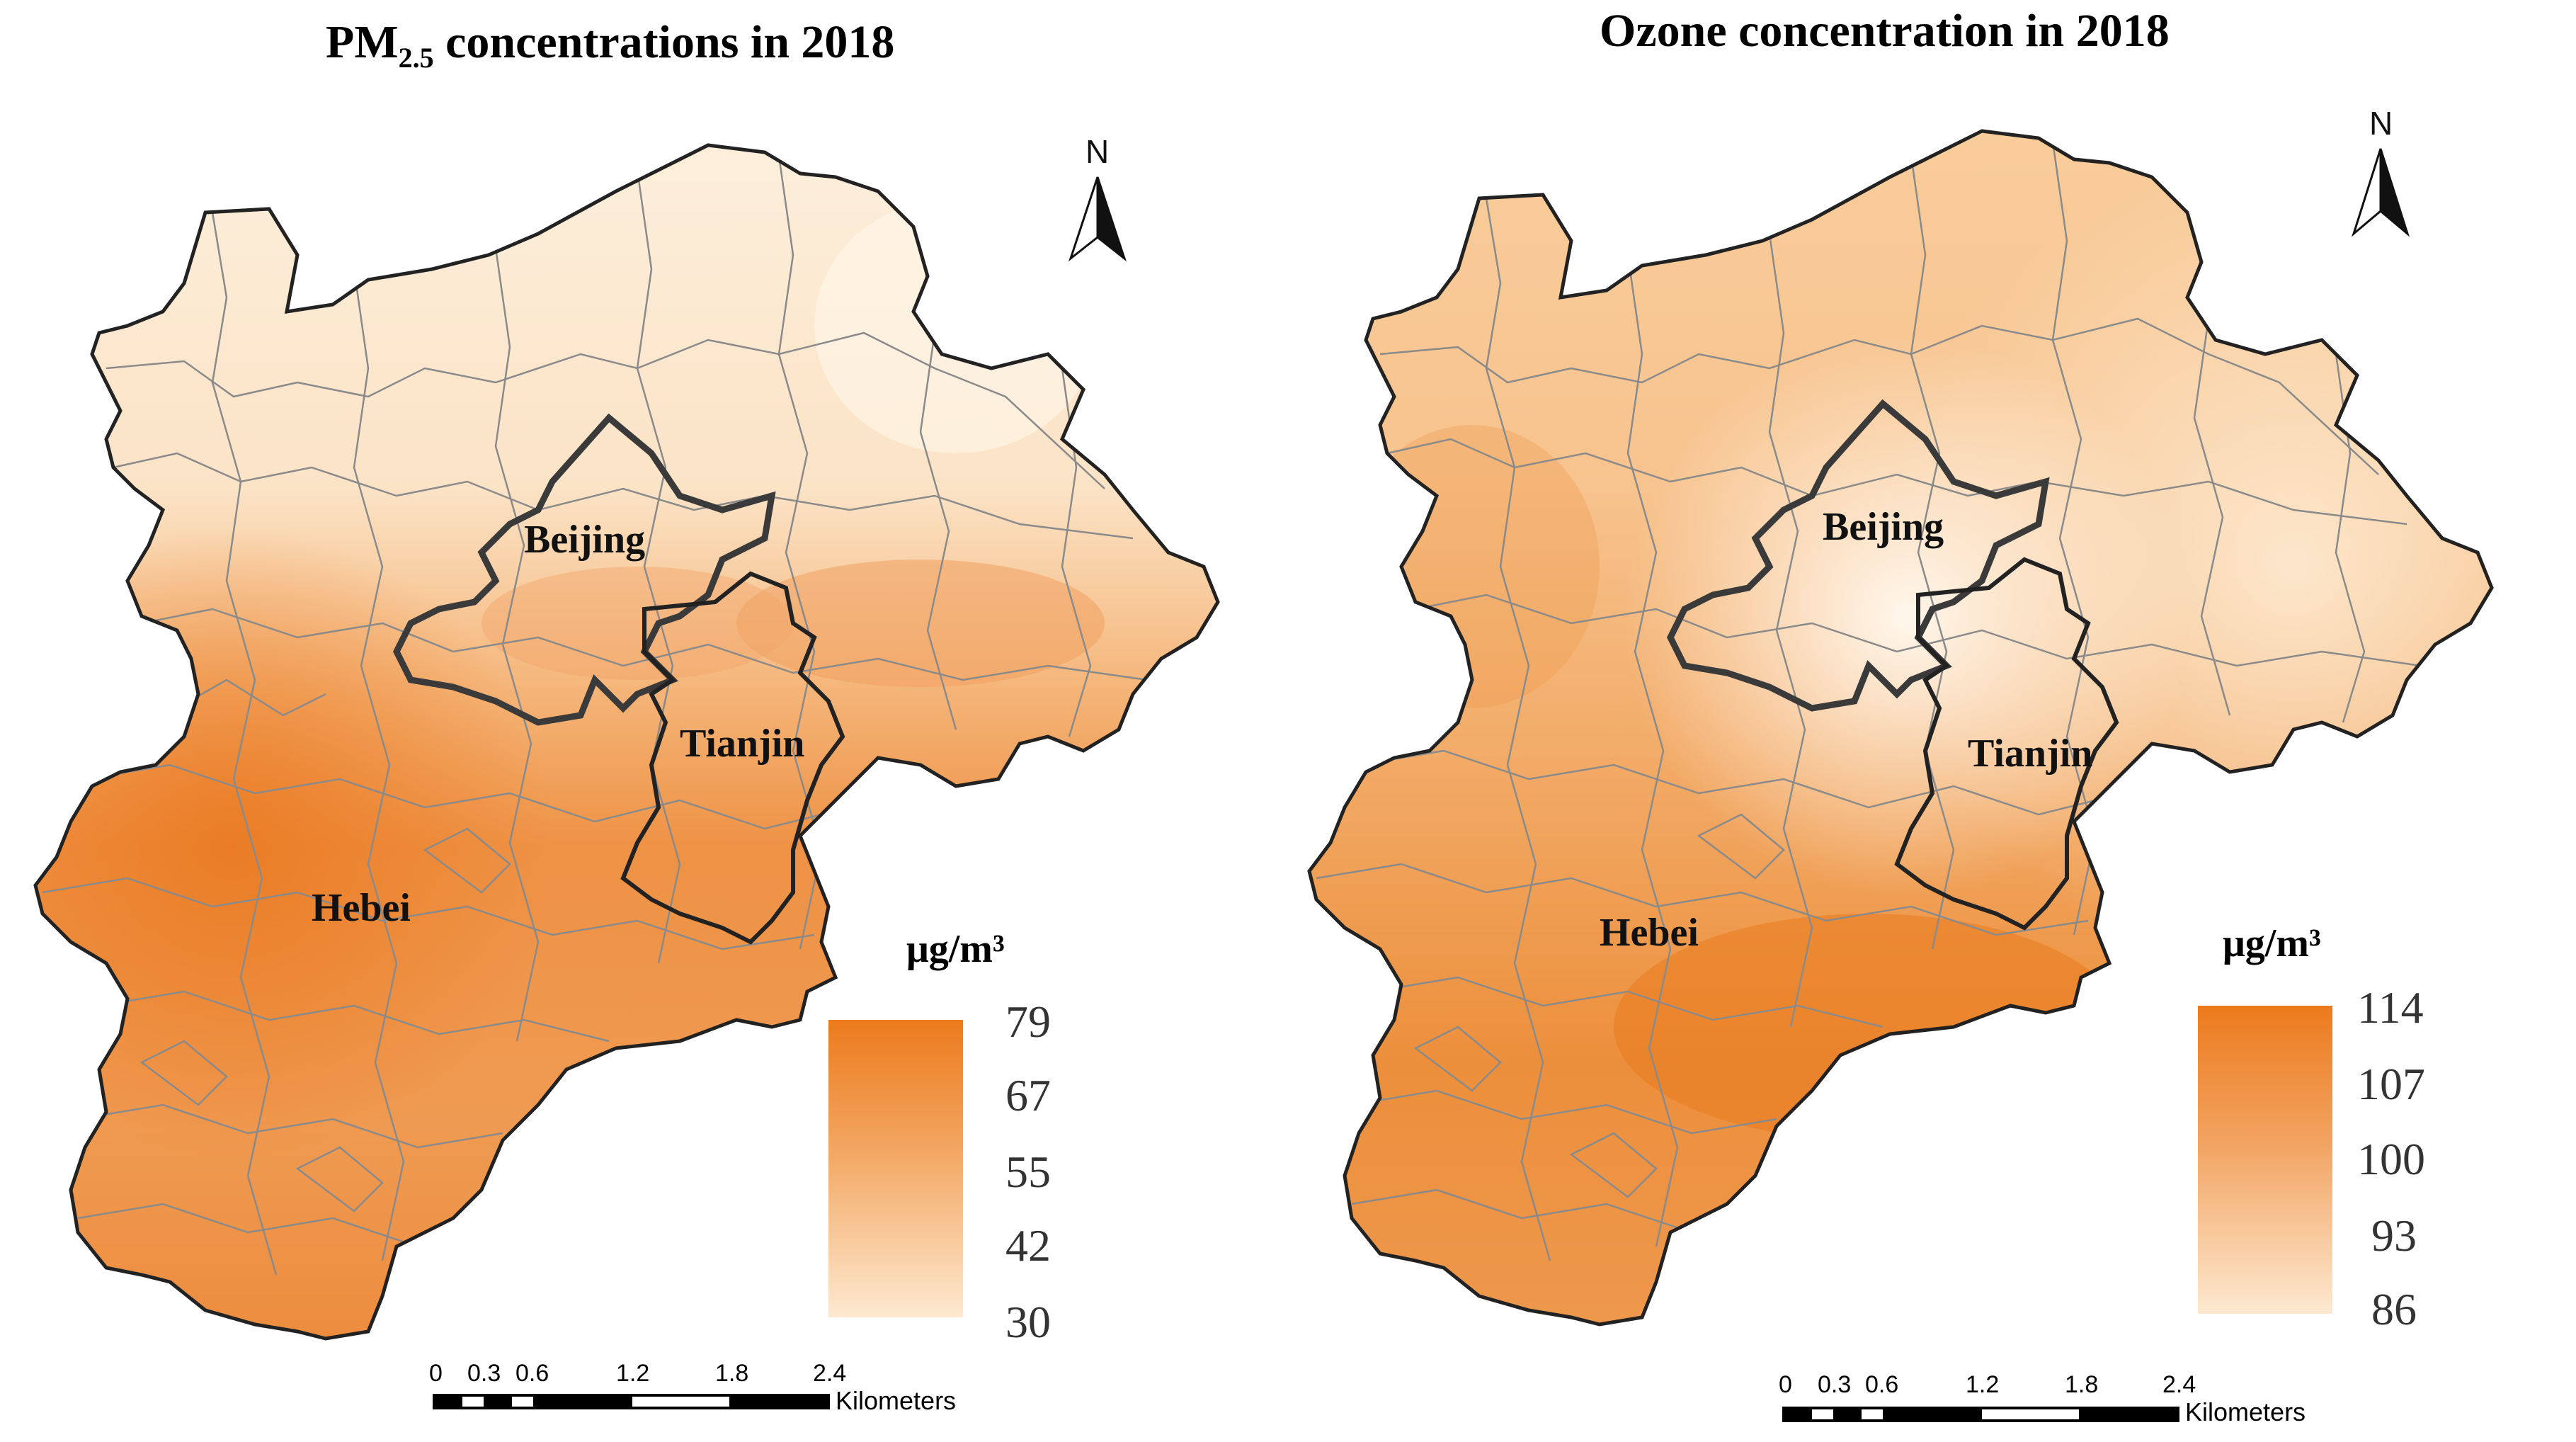 The width and height of the screenshot is (2576, 1442). I want to click on ozone-legend-tick: 86, so click(2394, 1309).